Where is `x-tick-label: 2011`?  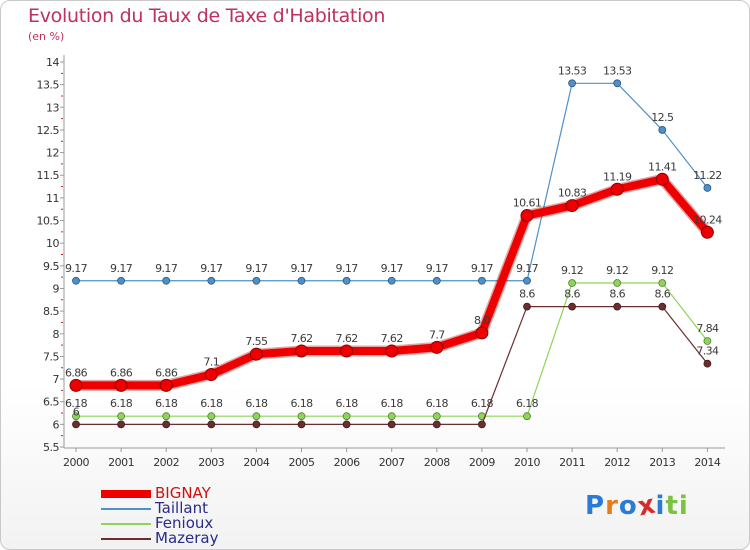
x-tick-label: 2011 is located at coordinates (572, 462).